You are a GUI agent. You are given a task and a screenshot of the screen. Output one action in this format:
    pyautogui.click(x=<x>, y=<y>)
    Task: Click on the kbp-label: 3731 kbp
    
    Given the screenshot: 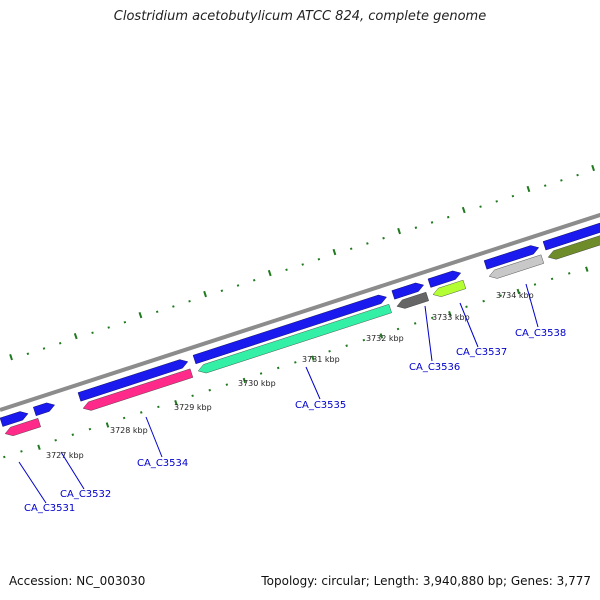 What is the action you would take?
    pyautogui.click(x=321, y=359)
    